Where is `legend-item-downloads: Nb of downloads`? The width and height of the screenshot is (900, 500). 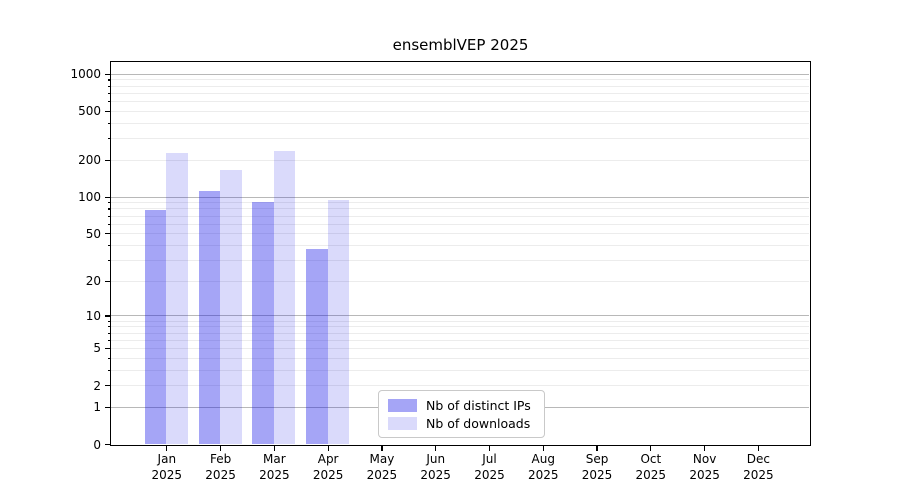 legend-item-downloads: Nb of downloads is located at coordinates (462, 423).